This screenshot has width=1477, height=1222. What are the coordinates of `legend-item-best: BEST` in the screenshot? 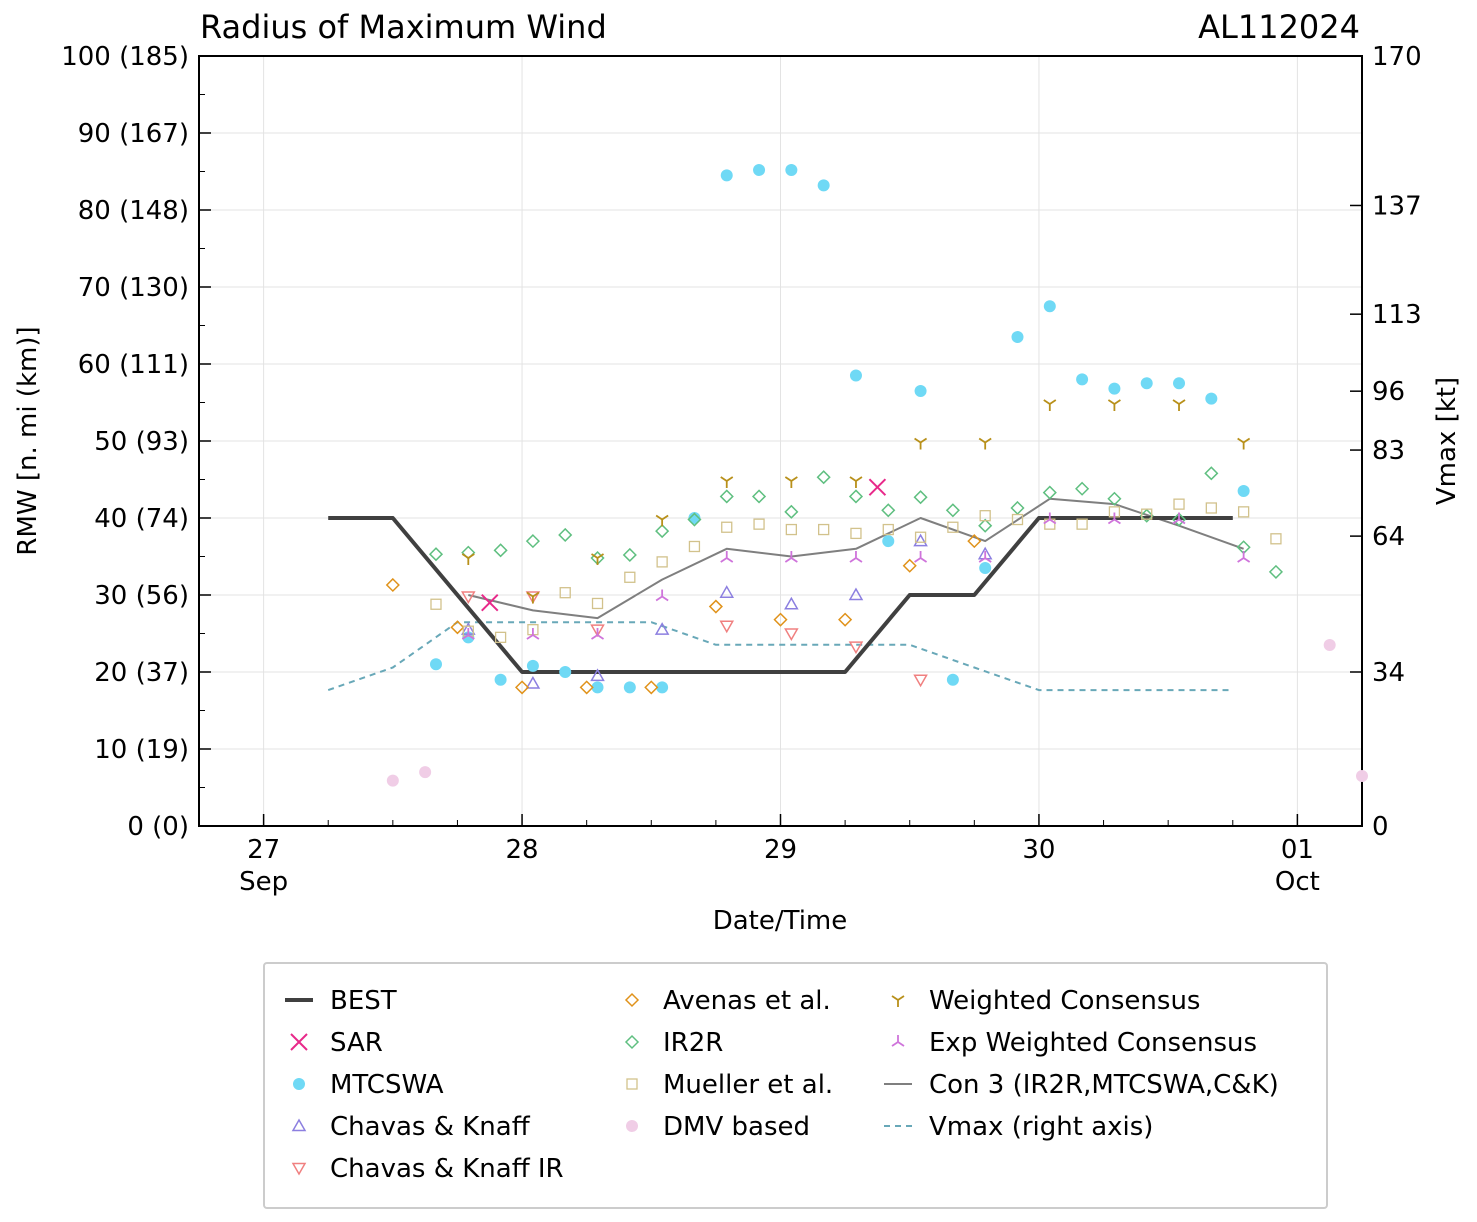 It's located at (341, 1001).